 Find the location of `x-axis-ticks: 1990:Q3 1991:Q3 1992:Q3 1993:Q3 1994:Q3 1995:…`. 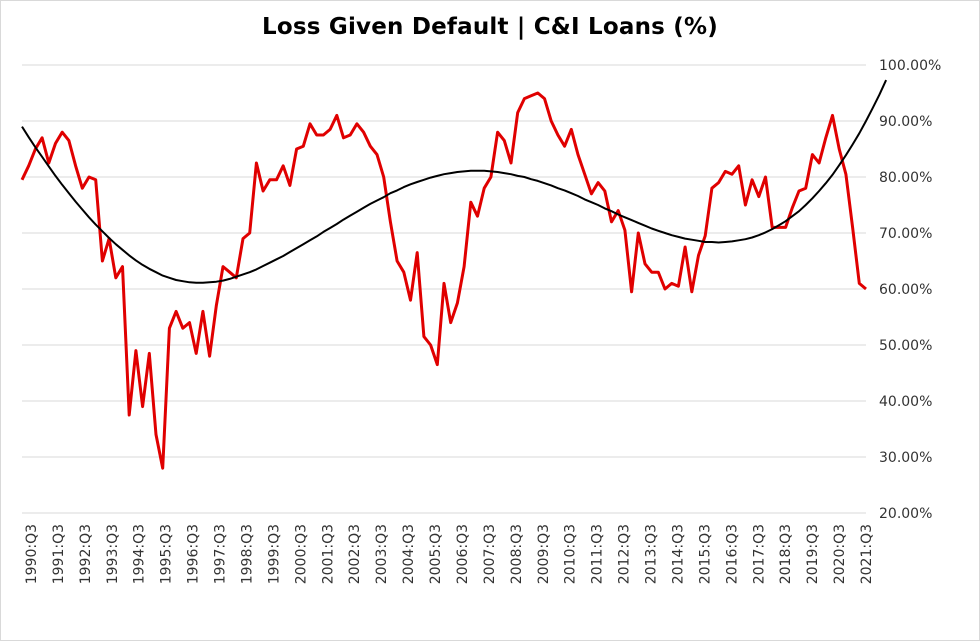

x-axis-ticks: 1990:Q3 1991:Q3 1992:Q3 1993:Q3 1994:Q3 1995:… is located at coordinates (449, 554).